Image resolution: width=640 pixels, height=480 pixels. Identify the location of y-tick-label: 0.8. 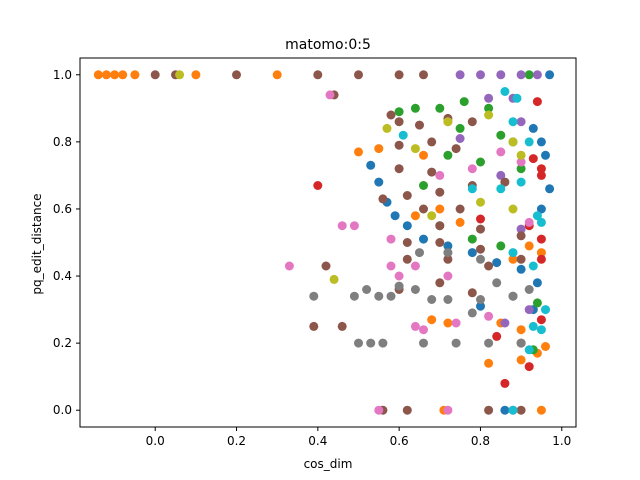
(62, 142).